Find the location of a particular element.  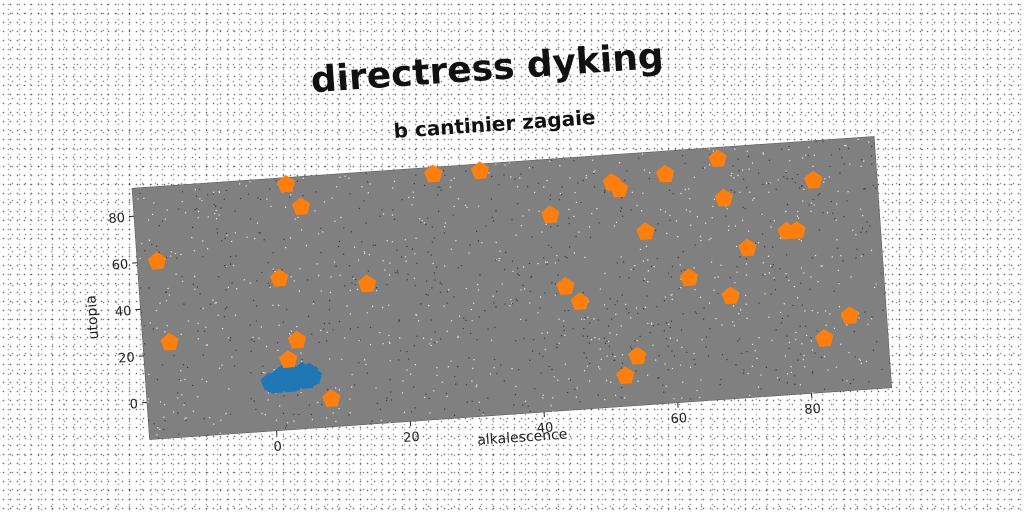

x-tick-label: 40 is located at coordinates (545, 428).